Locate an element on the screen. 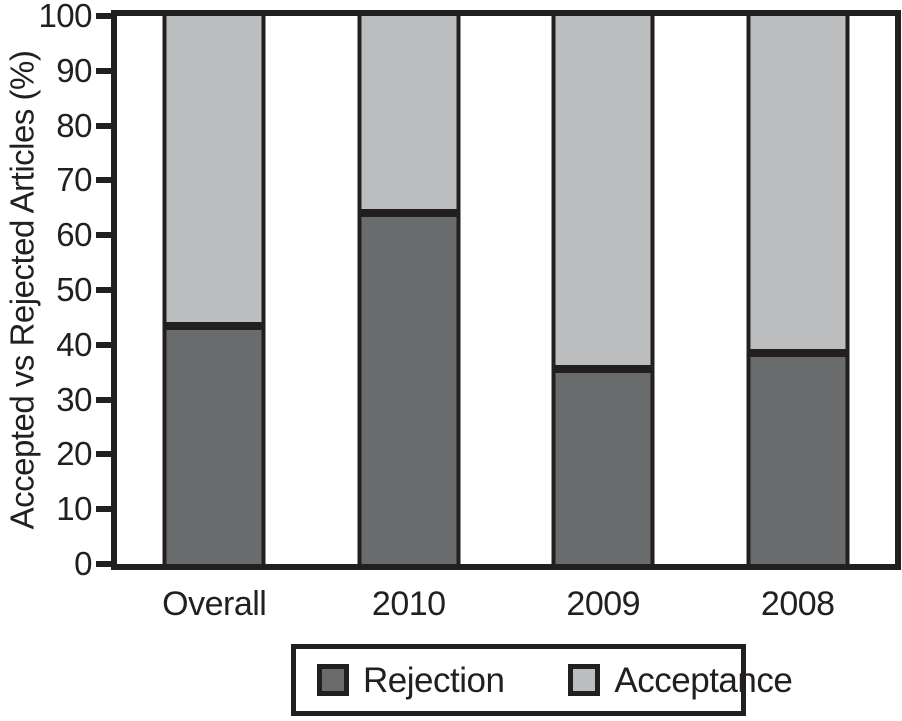 The height and width of the screenshot is (721, 902). y-tick-label-100: 100 is located at coordinates (65, 17).